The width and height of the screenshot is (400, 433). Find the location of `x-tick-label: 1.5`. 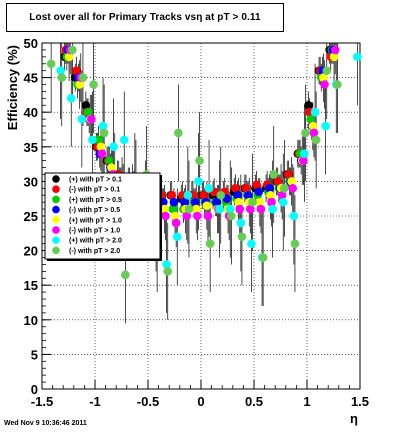

x-tick-label: 1.5 is located at coordinates (360, 401).